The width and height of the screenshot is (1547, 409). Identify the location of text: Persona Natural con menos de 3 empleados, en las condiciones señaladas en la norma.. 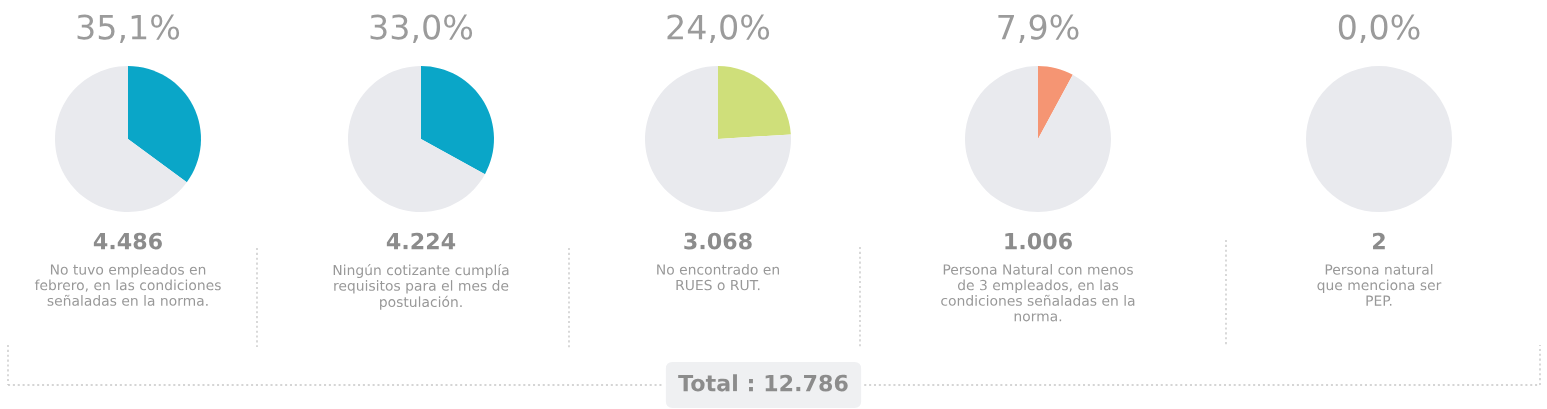
(1038, 293).